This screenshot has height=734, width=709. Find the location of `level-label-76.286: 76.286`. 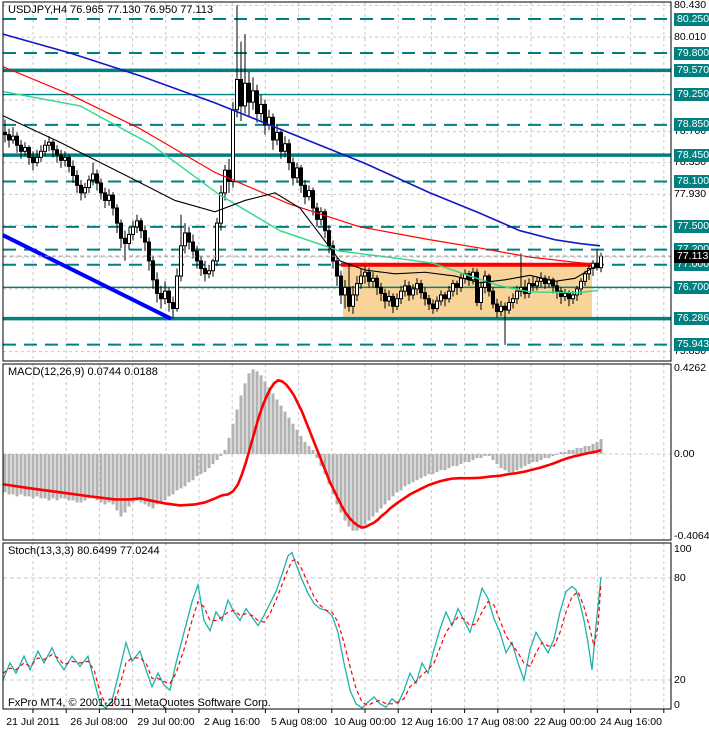

level-label-76.286: 76.286 is located at coordinates (691, 318).